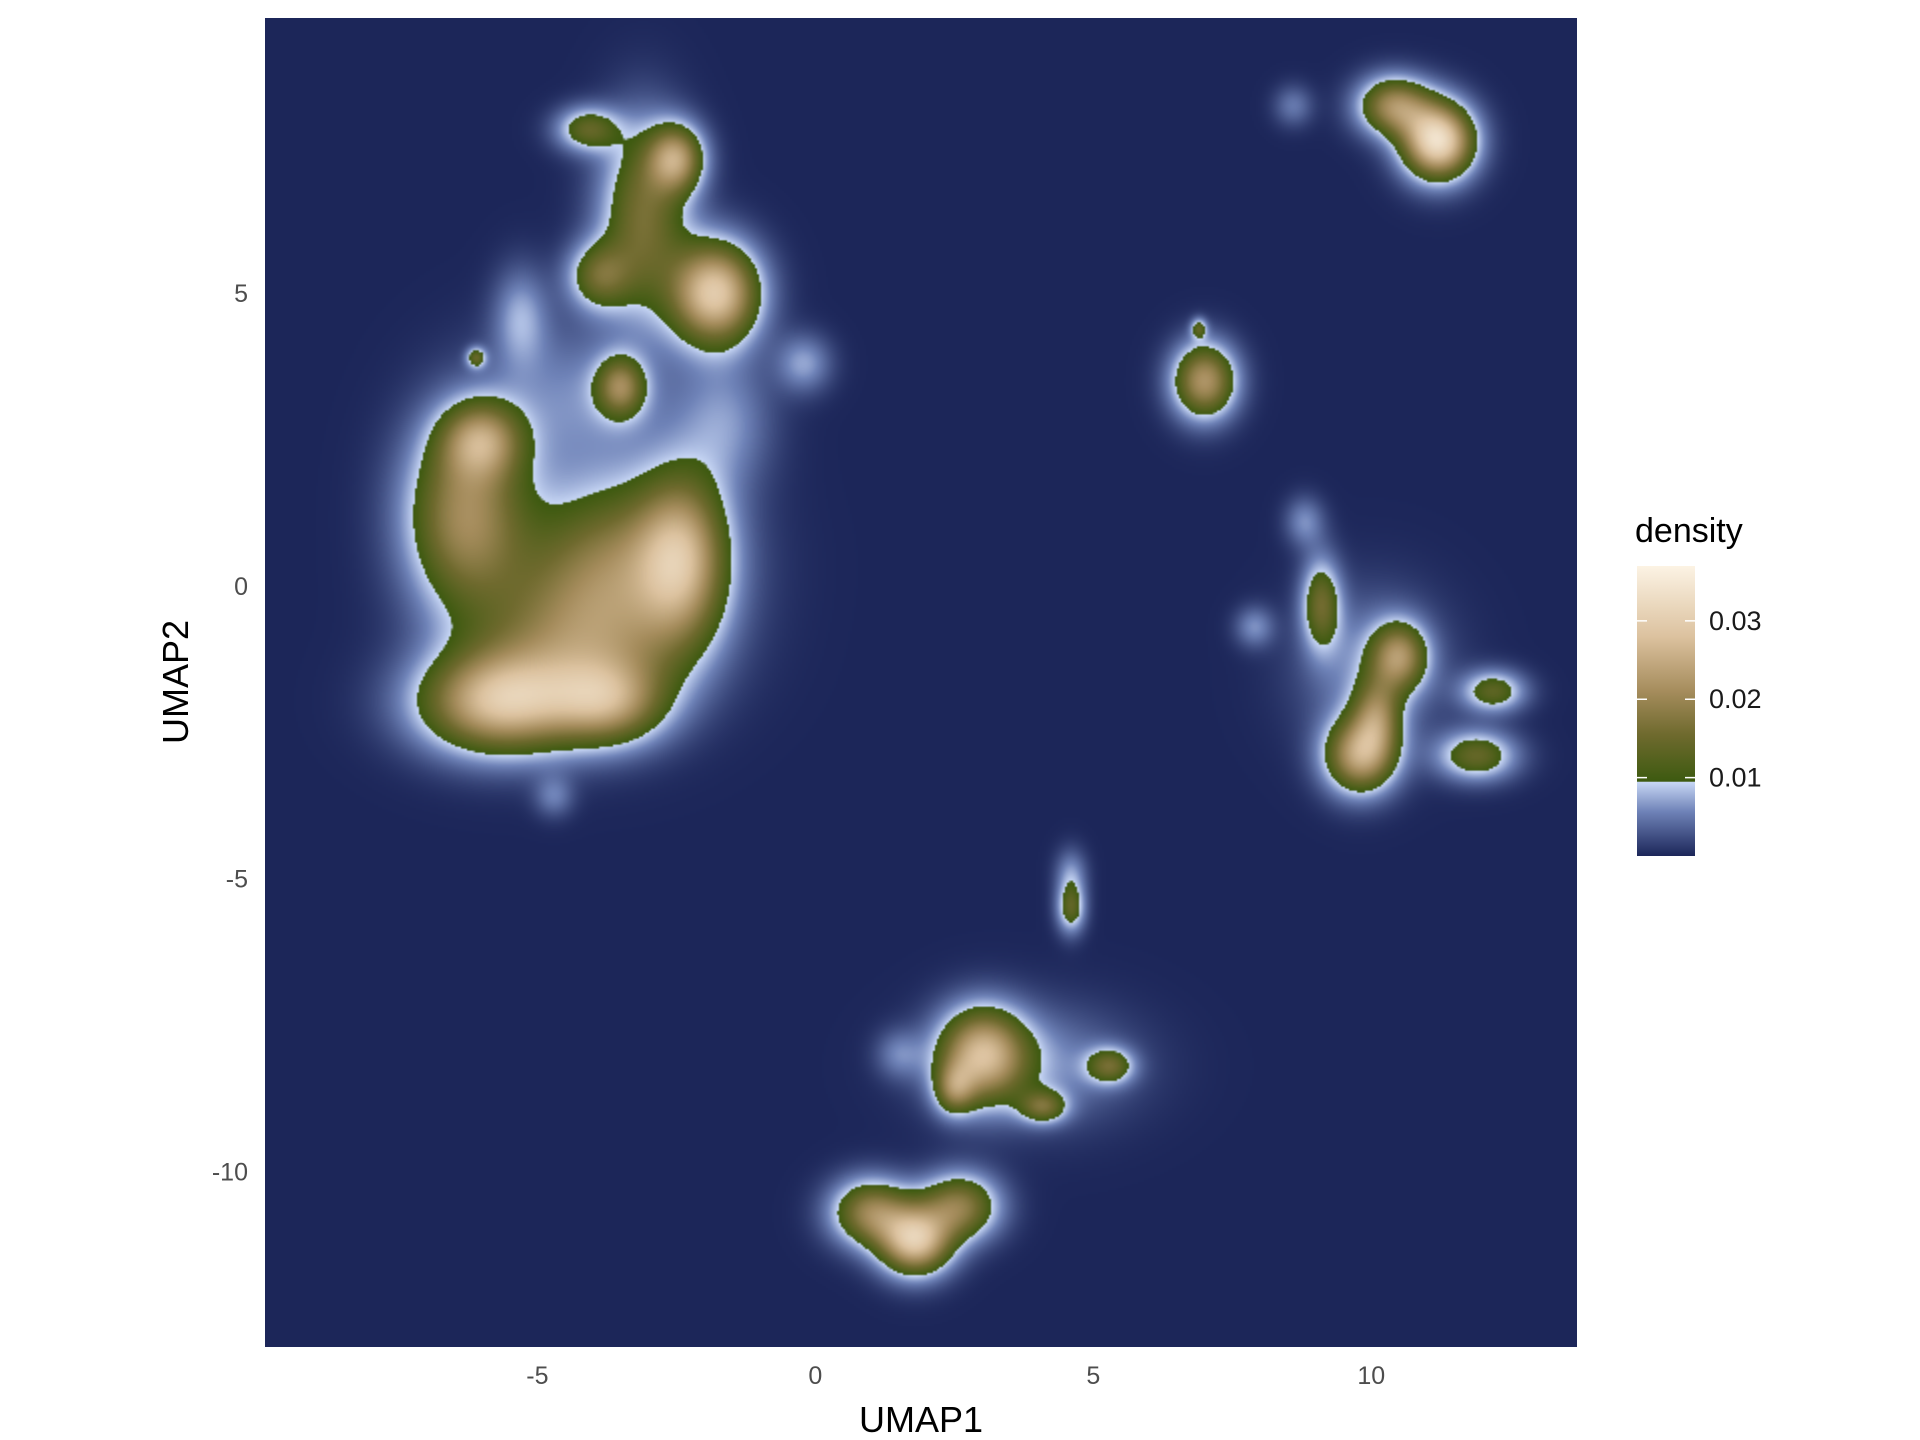  Describe the element at coordinates (815, 1376) in the screenshot. I see `x-tick-label: 0` at that location.